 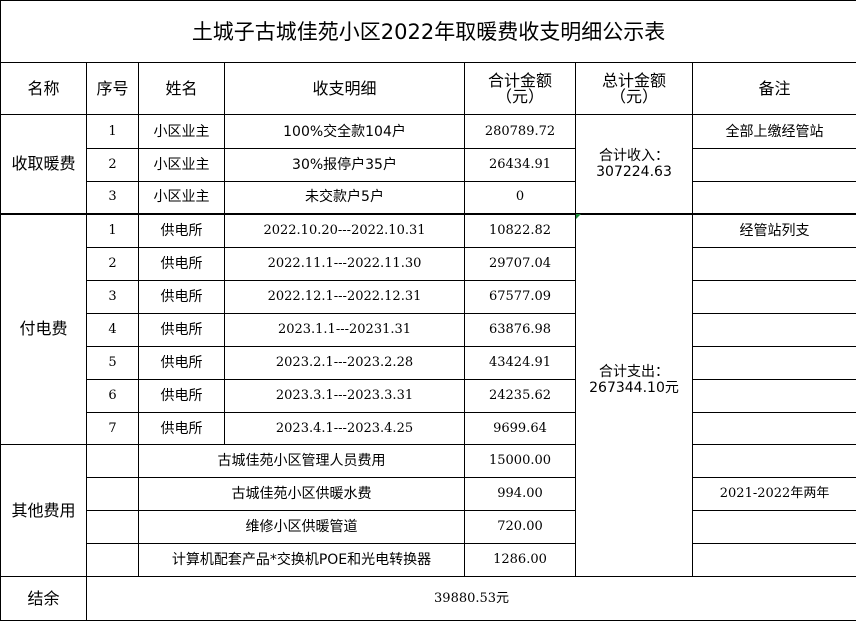 What do you see at coordinates (43, 88) in the screenshot?
I see `header-name: 名称` at bounding box center [43, 88].